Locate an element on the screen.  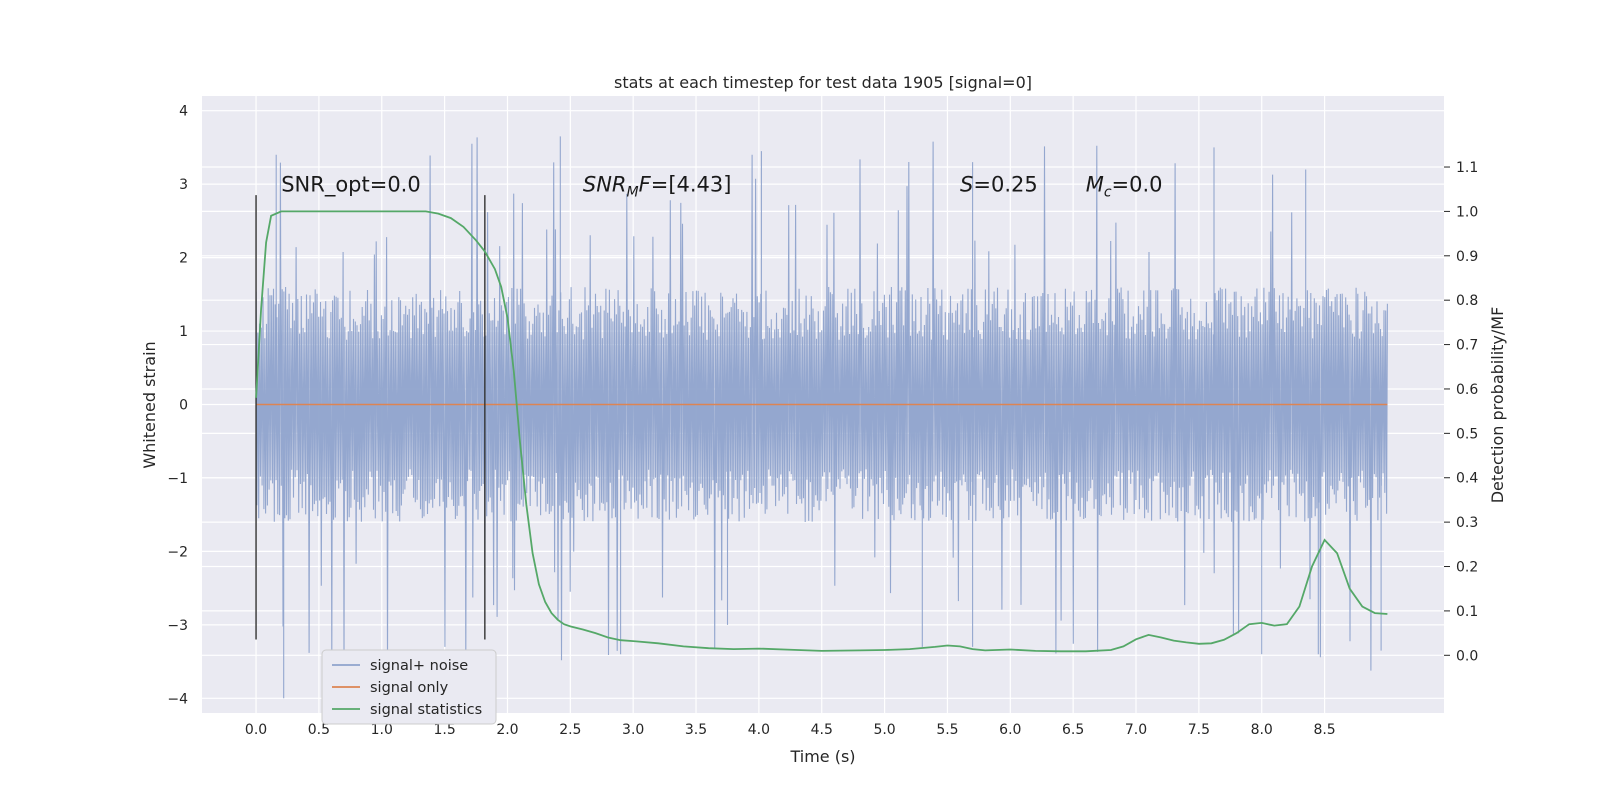
annotation-mc-value: Mc=0.0 is located at coordinates (1124, 186).